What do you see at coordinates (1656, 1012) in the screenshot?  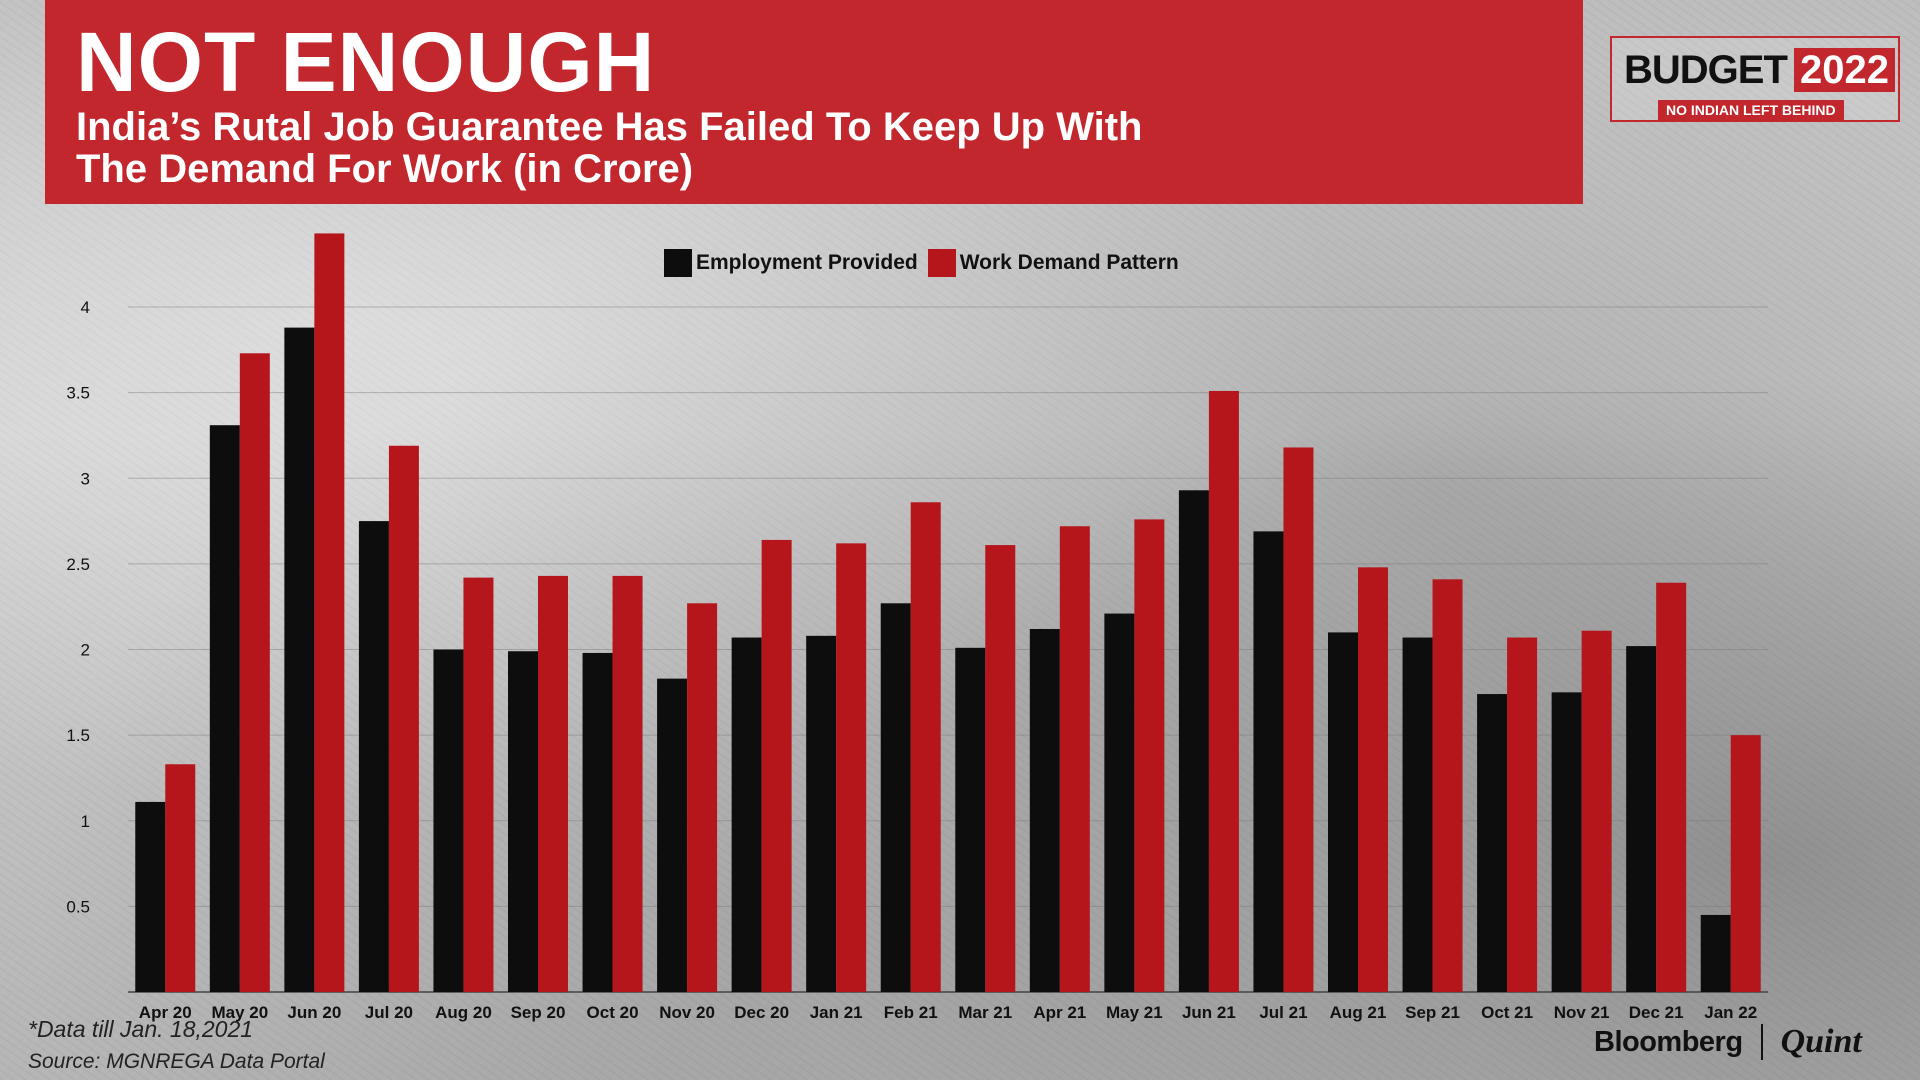 I see `x-tick-label: Dec 21` at bounding box center [1656, 1012].